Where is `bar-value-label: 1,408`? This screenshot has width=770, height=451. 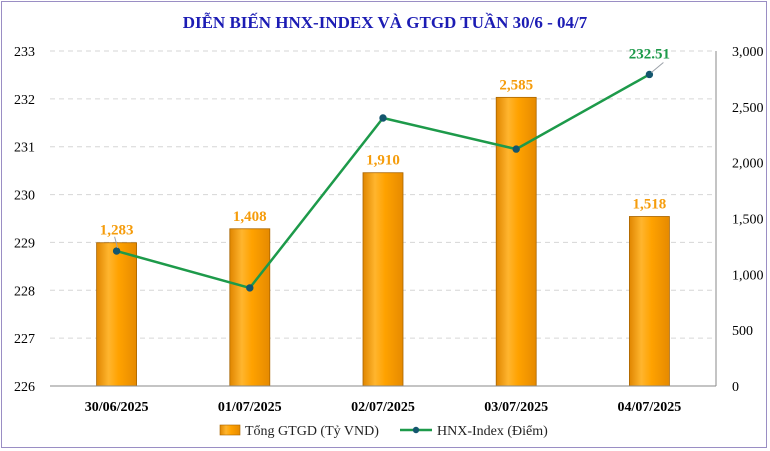
bar-value-label: 1,408 is located at coordinates (250, 217).